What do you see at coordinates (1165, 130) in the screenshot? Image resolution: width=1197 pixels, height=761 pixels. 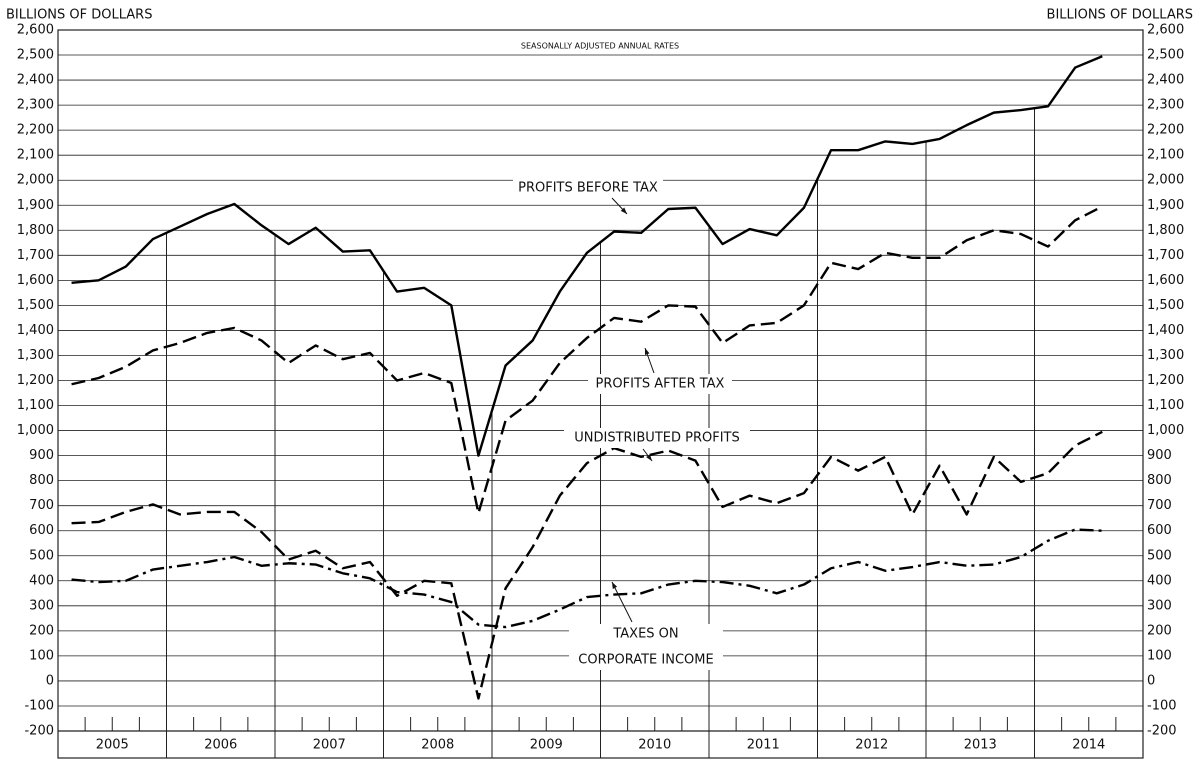 I see `y2-tick-label: 2,200` at bounding box center [1165, 130].